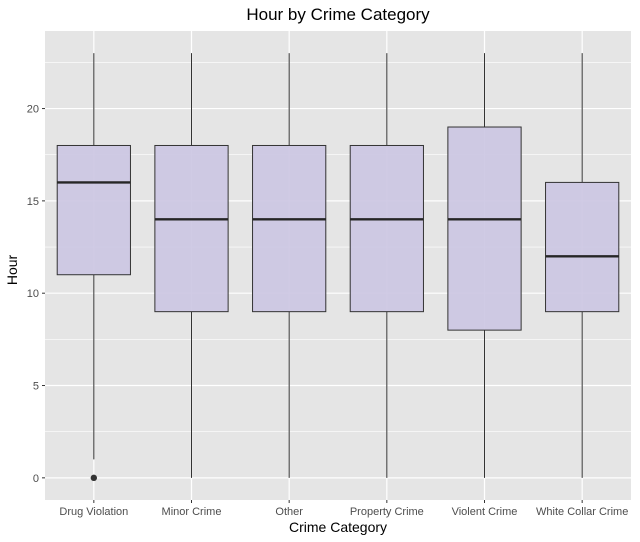  What do you see at coordinates (12, 269) in the screenshot?
I see `y-axis-title: Hour` at bounding box center [12, 269].